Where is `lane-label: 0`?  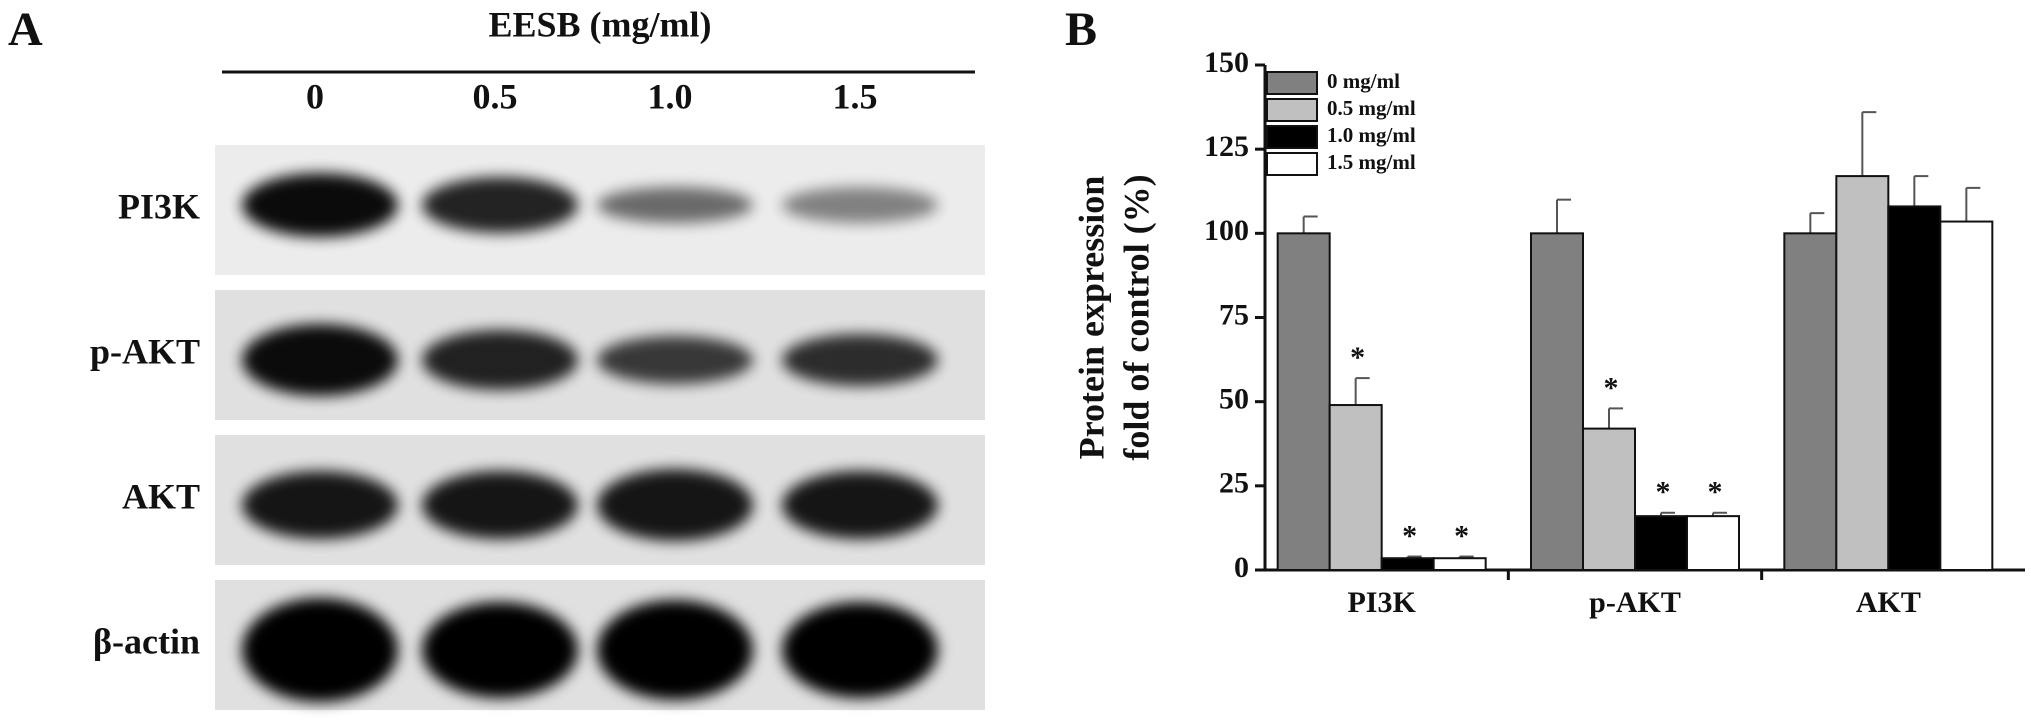
lane-label: 0 is located at coordinates (315, 96).